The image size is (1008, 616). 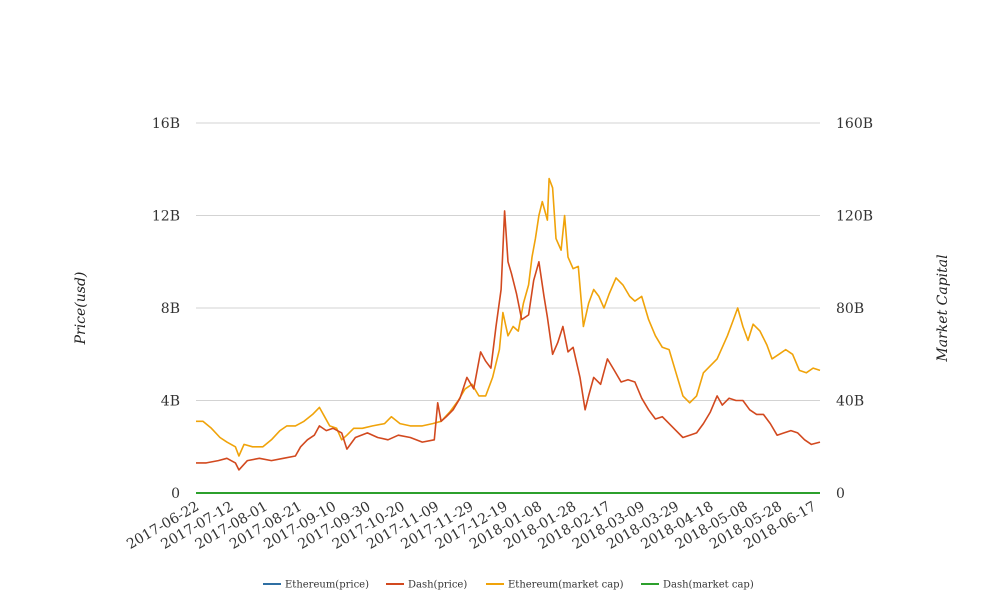 I want to click on legend-label: Dash(market cap), so click(x=708, y=585).